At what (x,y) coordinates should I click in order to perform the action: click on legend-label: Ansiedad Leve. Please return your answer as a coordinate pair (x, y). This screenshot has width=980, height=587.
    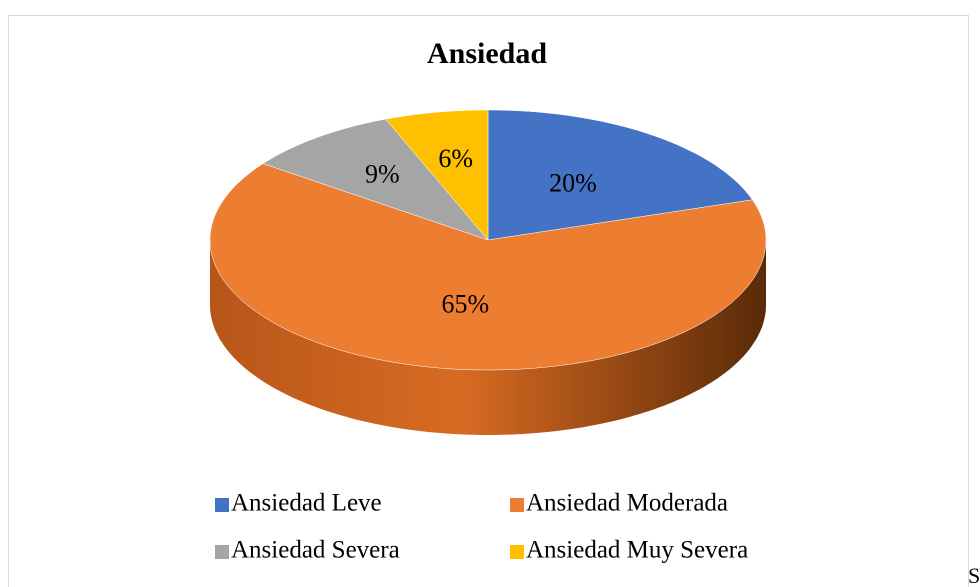
    Looking at the image, I should click on (306, 503).